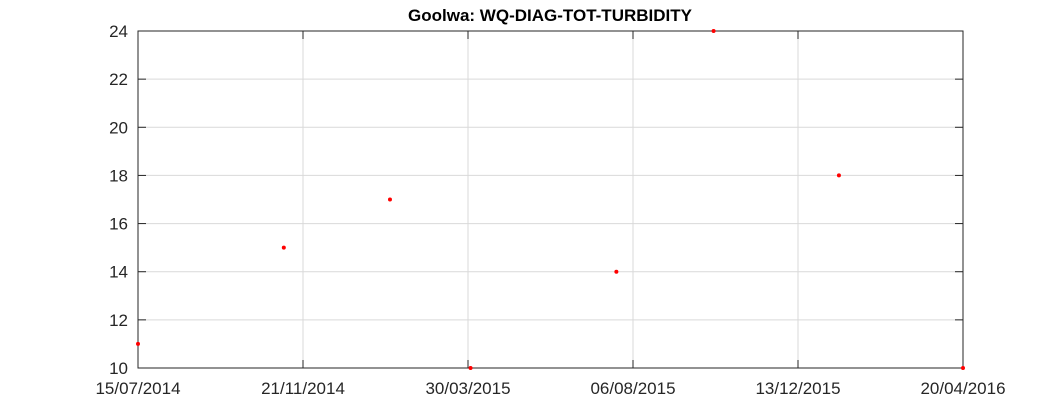 Image resolution: width=1063 pixels, height=413 pixels. I want to click on y-tick-label: 24, so click(118, 31).